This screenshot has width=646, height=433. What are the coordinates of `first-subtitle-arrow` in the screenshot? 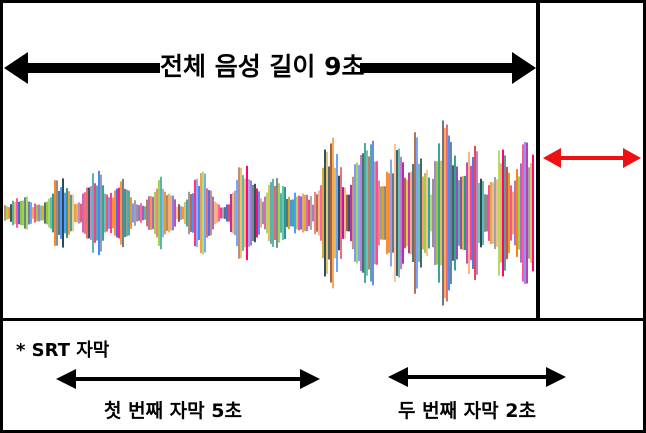 It's located at (188, 379).